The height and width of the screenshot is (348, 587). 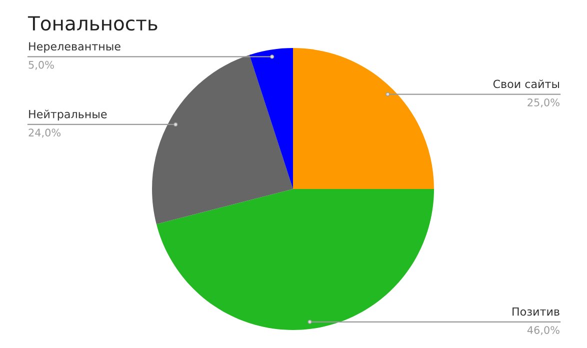 I want to click on slice-label: Нейтральные, so click(x=68, y=115).